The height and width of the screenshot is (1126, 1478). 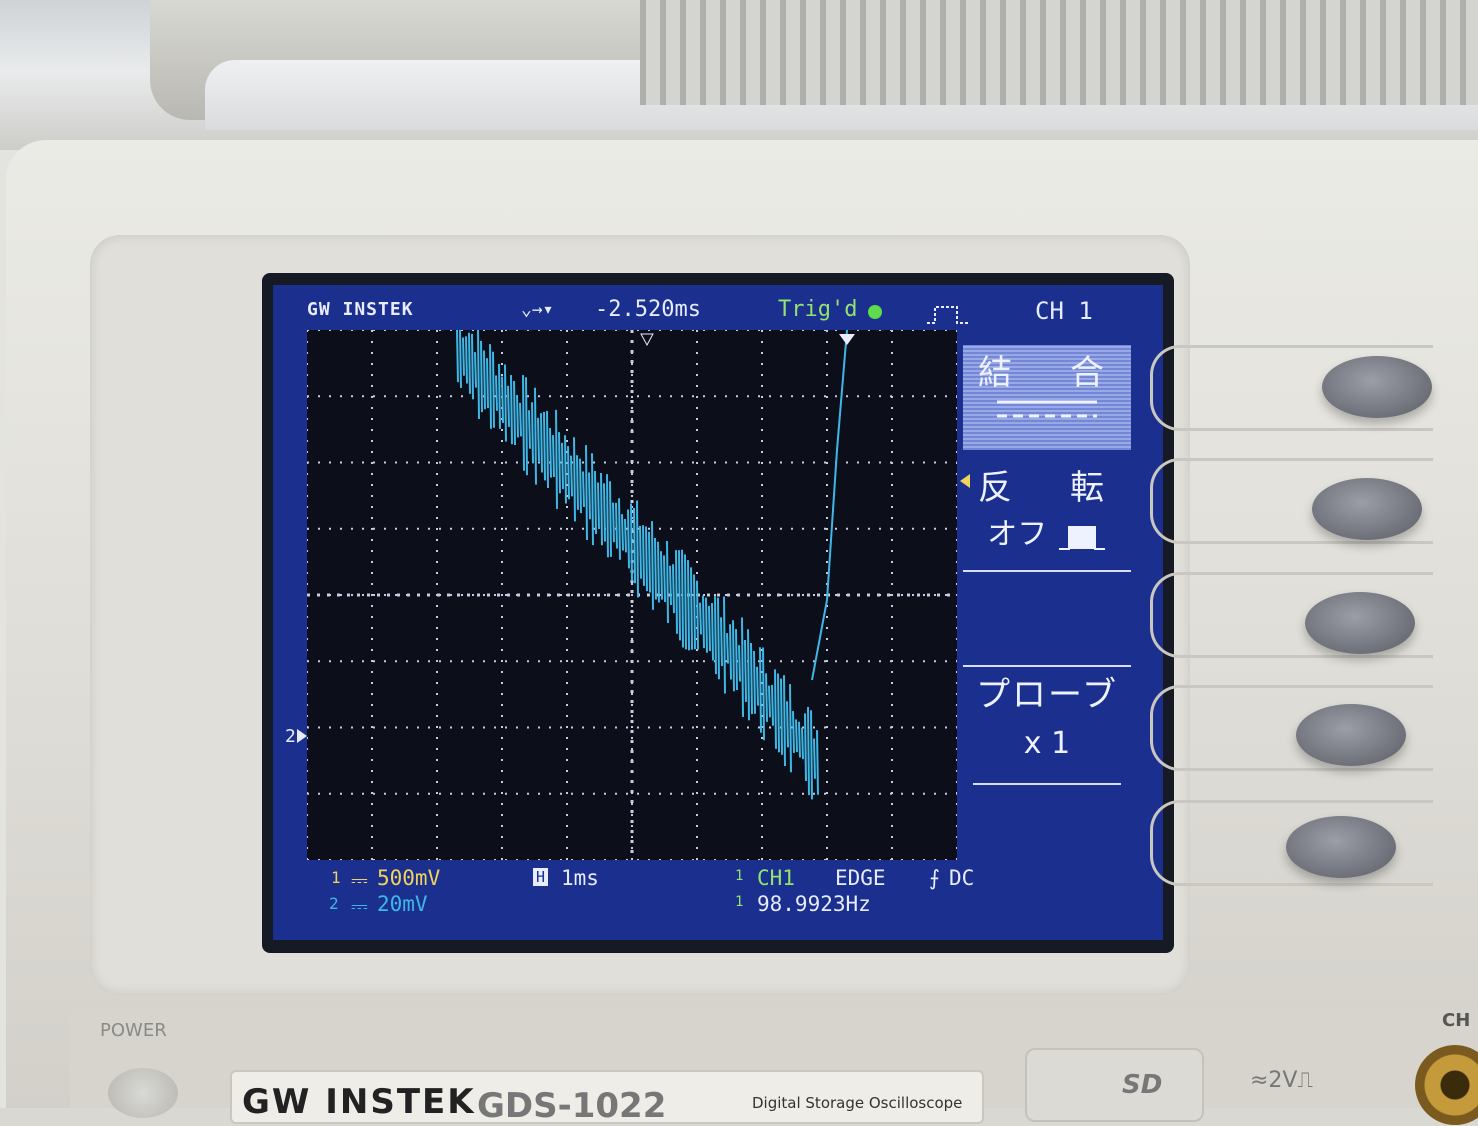 What do you see at coordinates (1367, 509) in the screenshot?
I see `softkey-2-button` at bounding box center [1367, 509].